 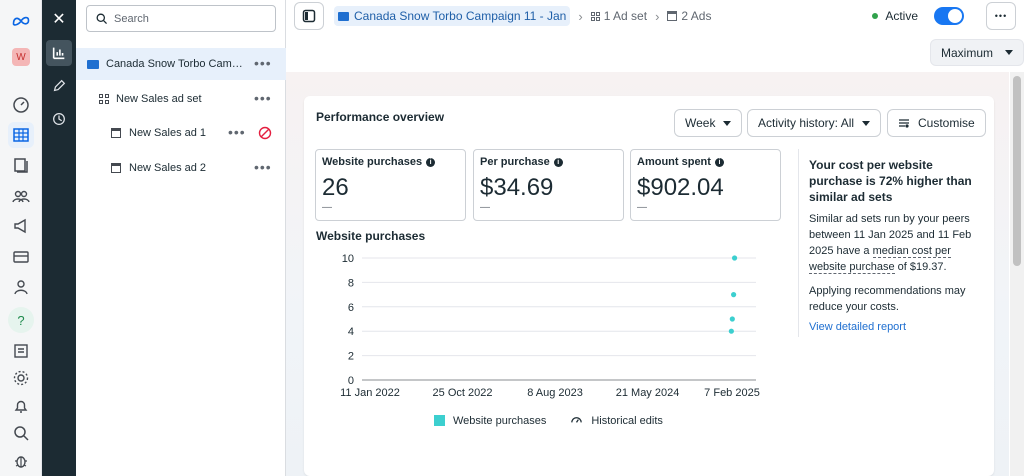 I want to click on x-tick-label: 21 May 2024, so click(x=648, y=393).